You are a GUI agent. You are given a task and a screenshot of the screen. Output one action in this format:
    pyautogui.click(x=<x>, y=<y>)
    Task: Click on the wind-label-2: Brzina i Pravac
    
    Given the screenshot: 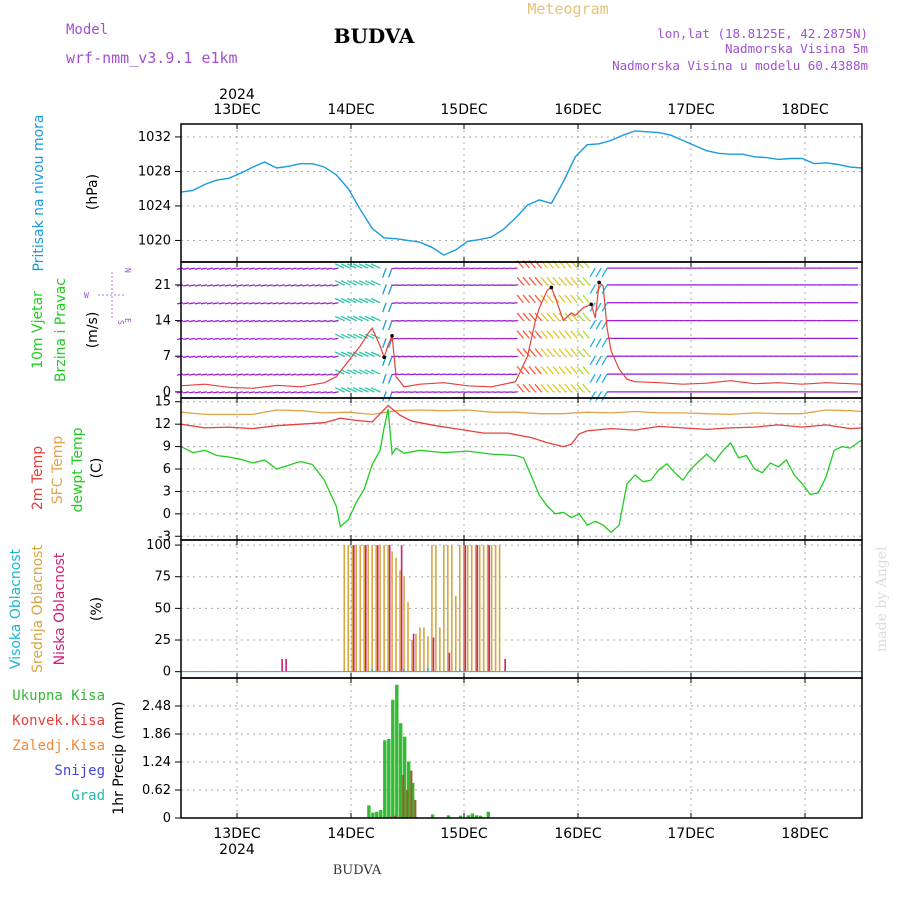 What is the action you would take?
    pyautogui.click(x=61, y=330)
    